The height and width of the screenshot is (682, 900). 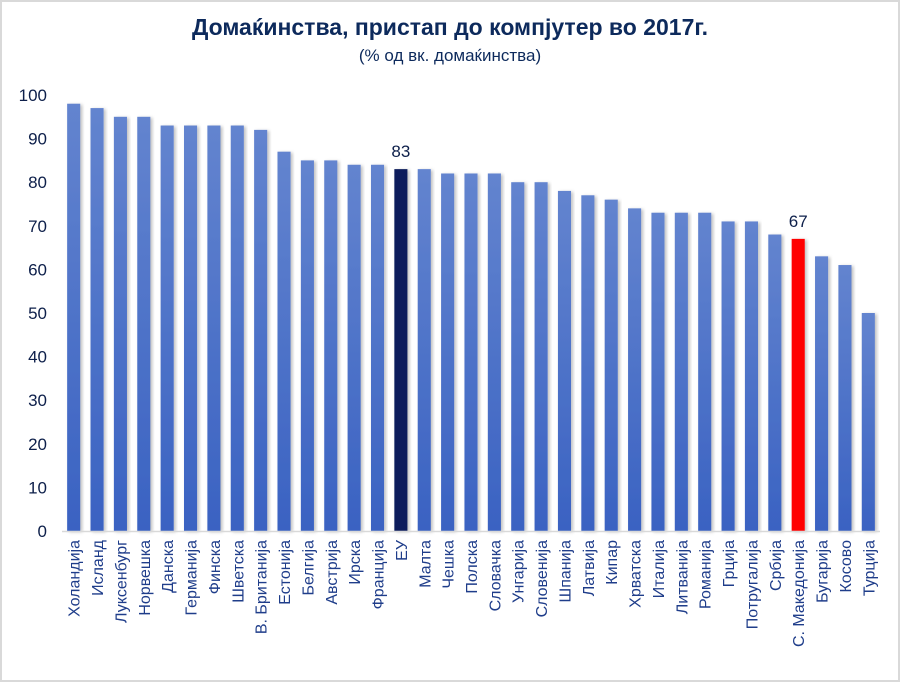 What do you see at coordinates (542, 579) in the screenshot?
I see `x-tick-label: Словенија` at bounding box center [542, 579].